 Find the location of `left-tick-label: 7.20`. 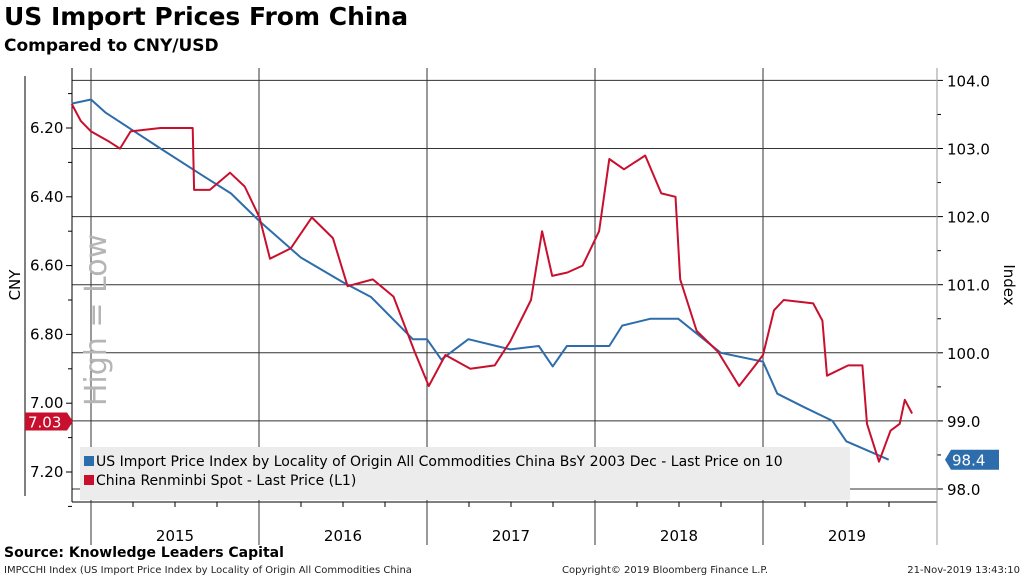

left-tick-label: 7.20 is located at coordinates (46, 472).